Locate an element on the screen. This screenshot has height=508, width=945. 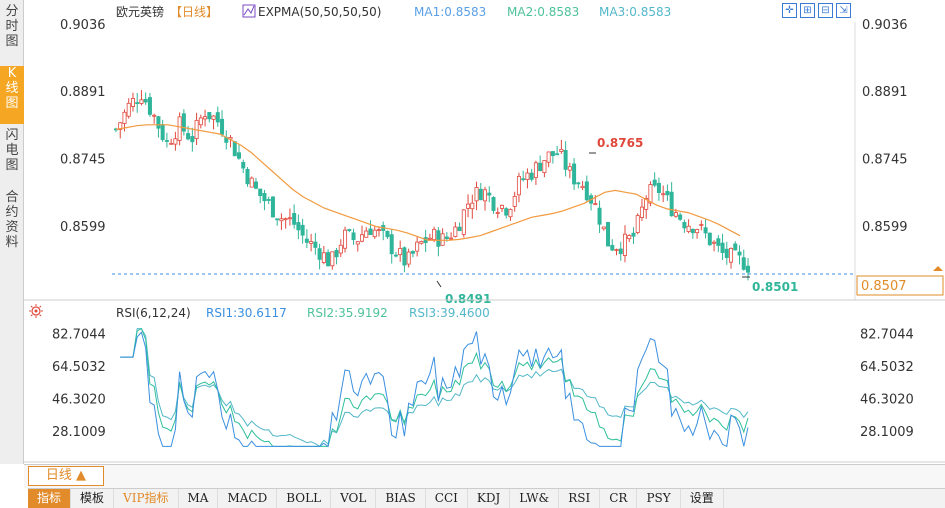
tool-lw: LW& is located at coordinates (535, 498).